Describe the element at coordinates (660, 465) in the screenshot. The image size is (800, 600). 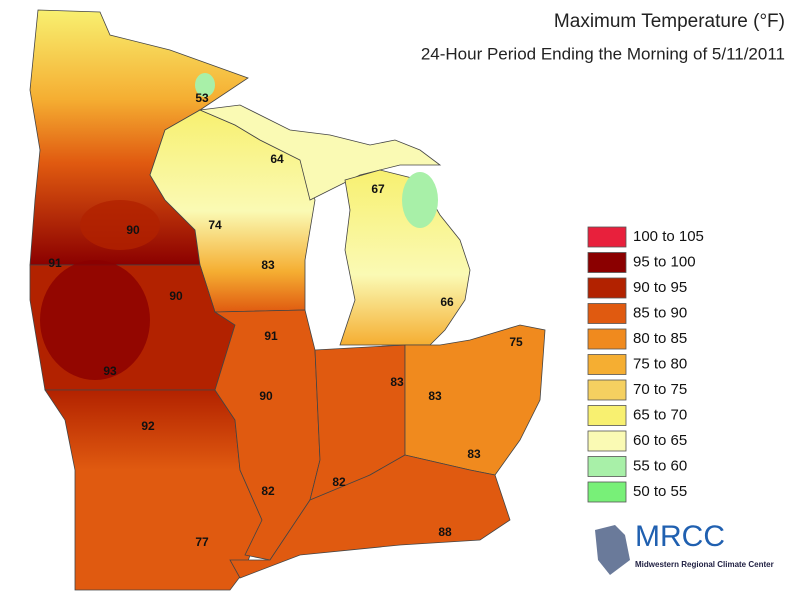
I see `legend-label: 55 to 60` at that location.